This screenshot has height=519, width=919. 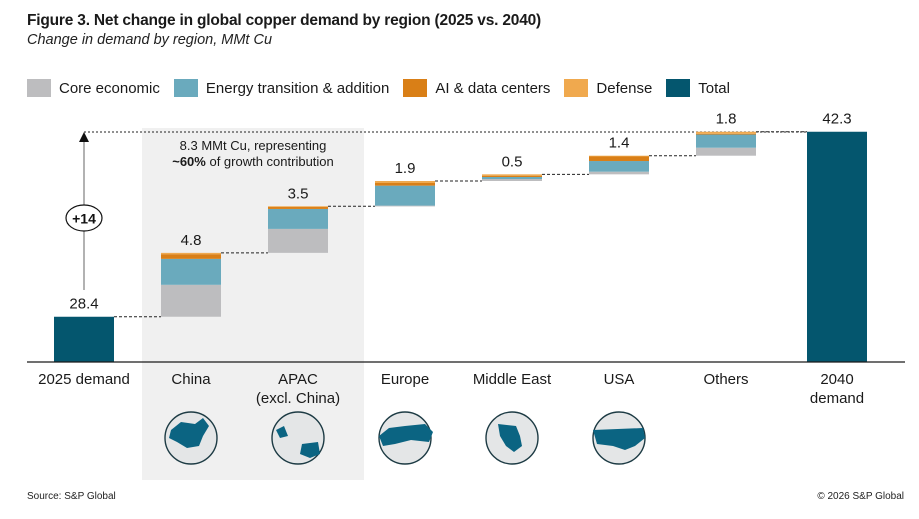 I want to click on value-label: 42.3, so click(x=836, y=119).